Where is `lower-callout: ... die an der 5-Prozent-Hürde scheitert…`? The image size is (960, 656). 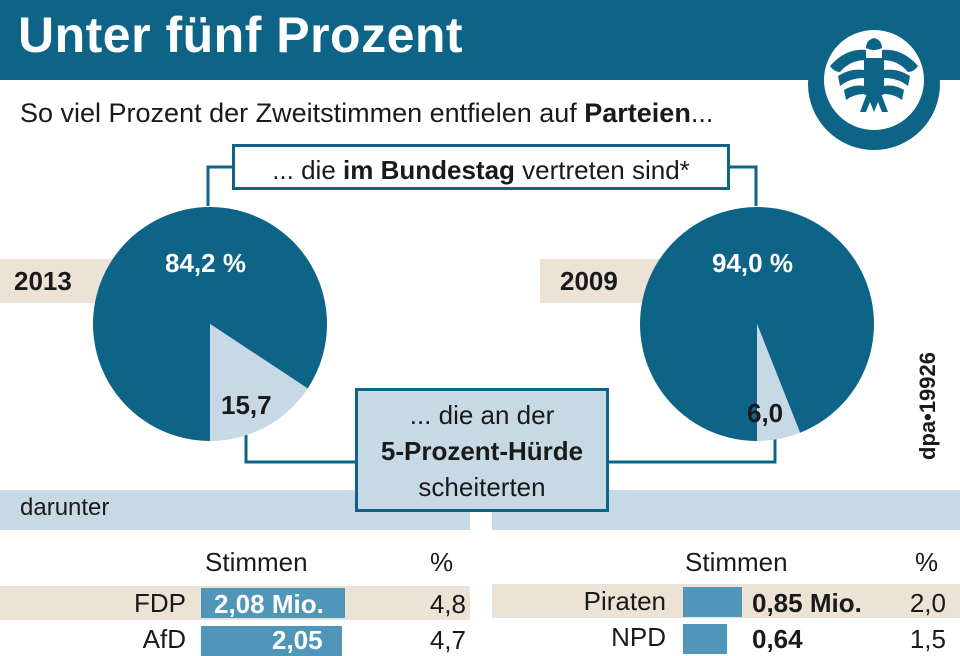
lower-callout: ... die an der 5-Prozent-Hürde scheitert… is located at coordinates (482, 450).